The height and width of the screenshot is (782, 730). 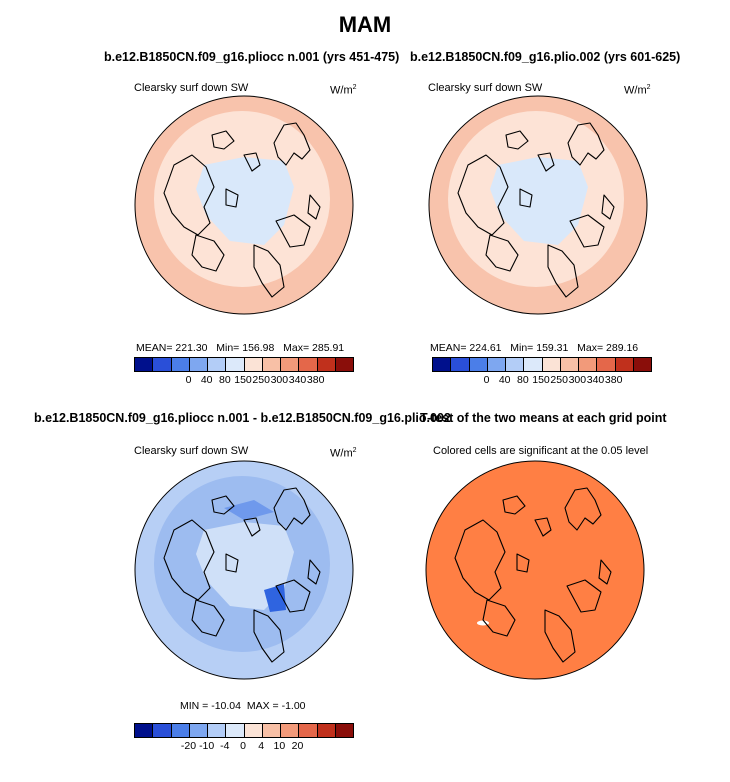 I want to click on panel3-colorbar-ticks: -20 -10 -4 0 4 10 20, so click(x=243, y=747).